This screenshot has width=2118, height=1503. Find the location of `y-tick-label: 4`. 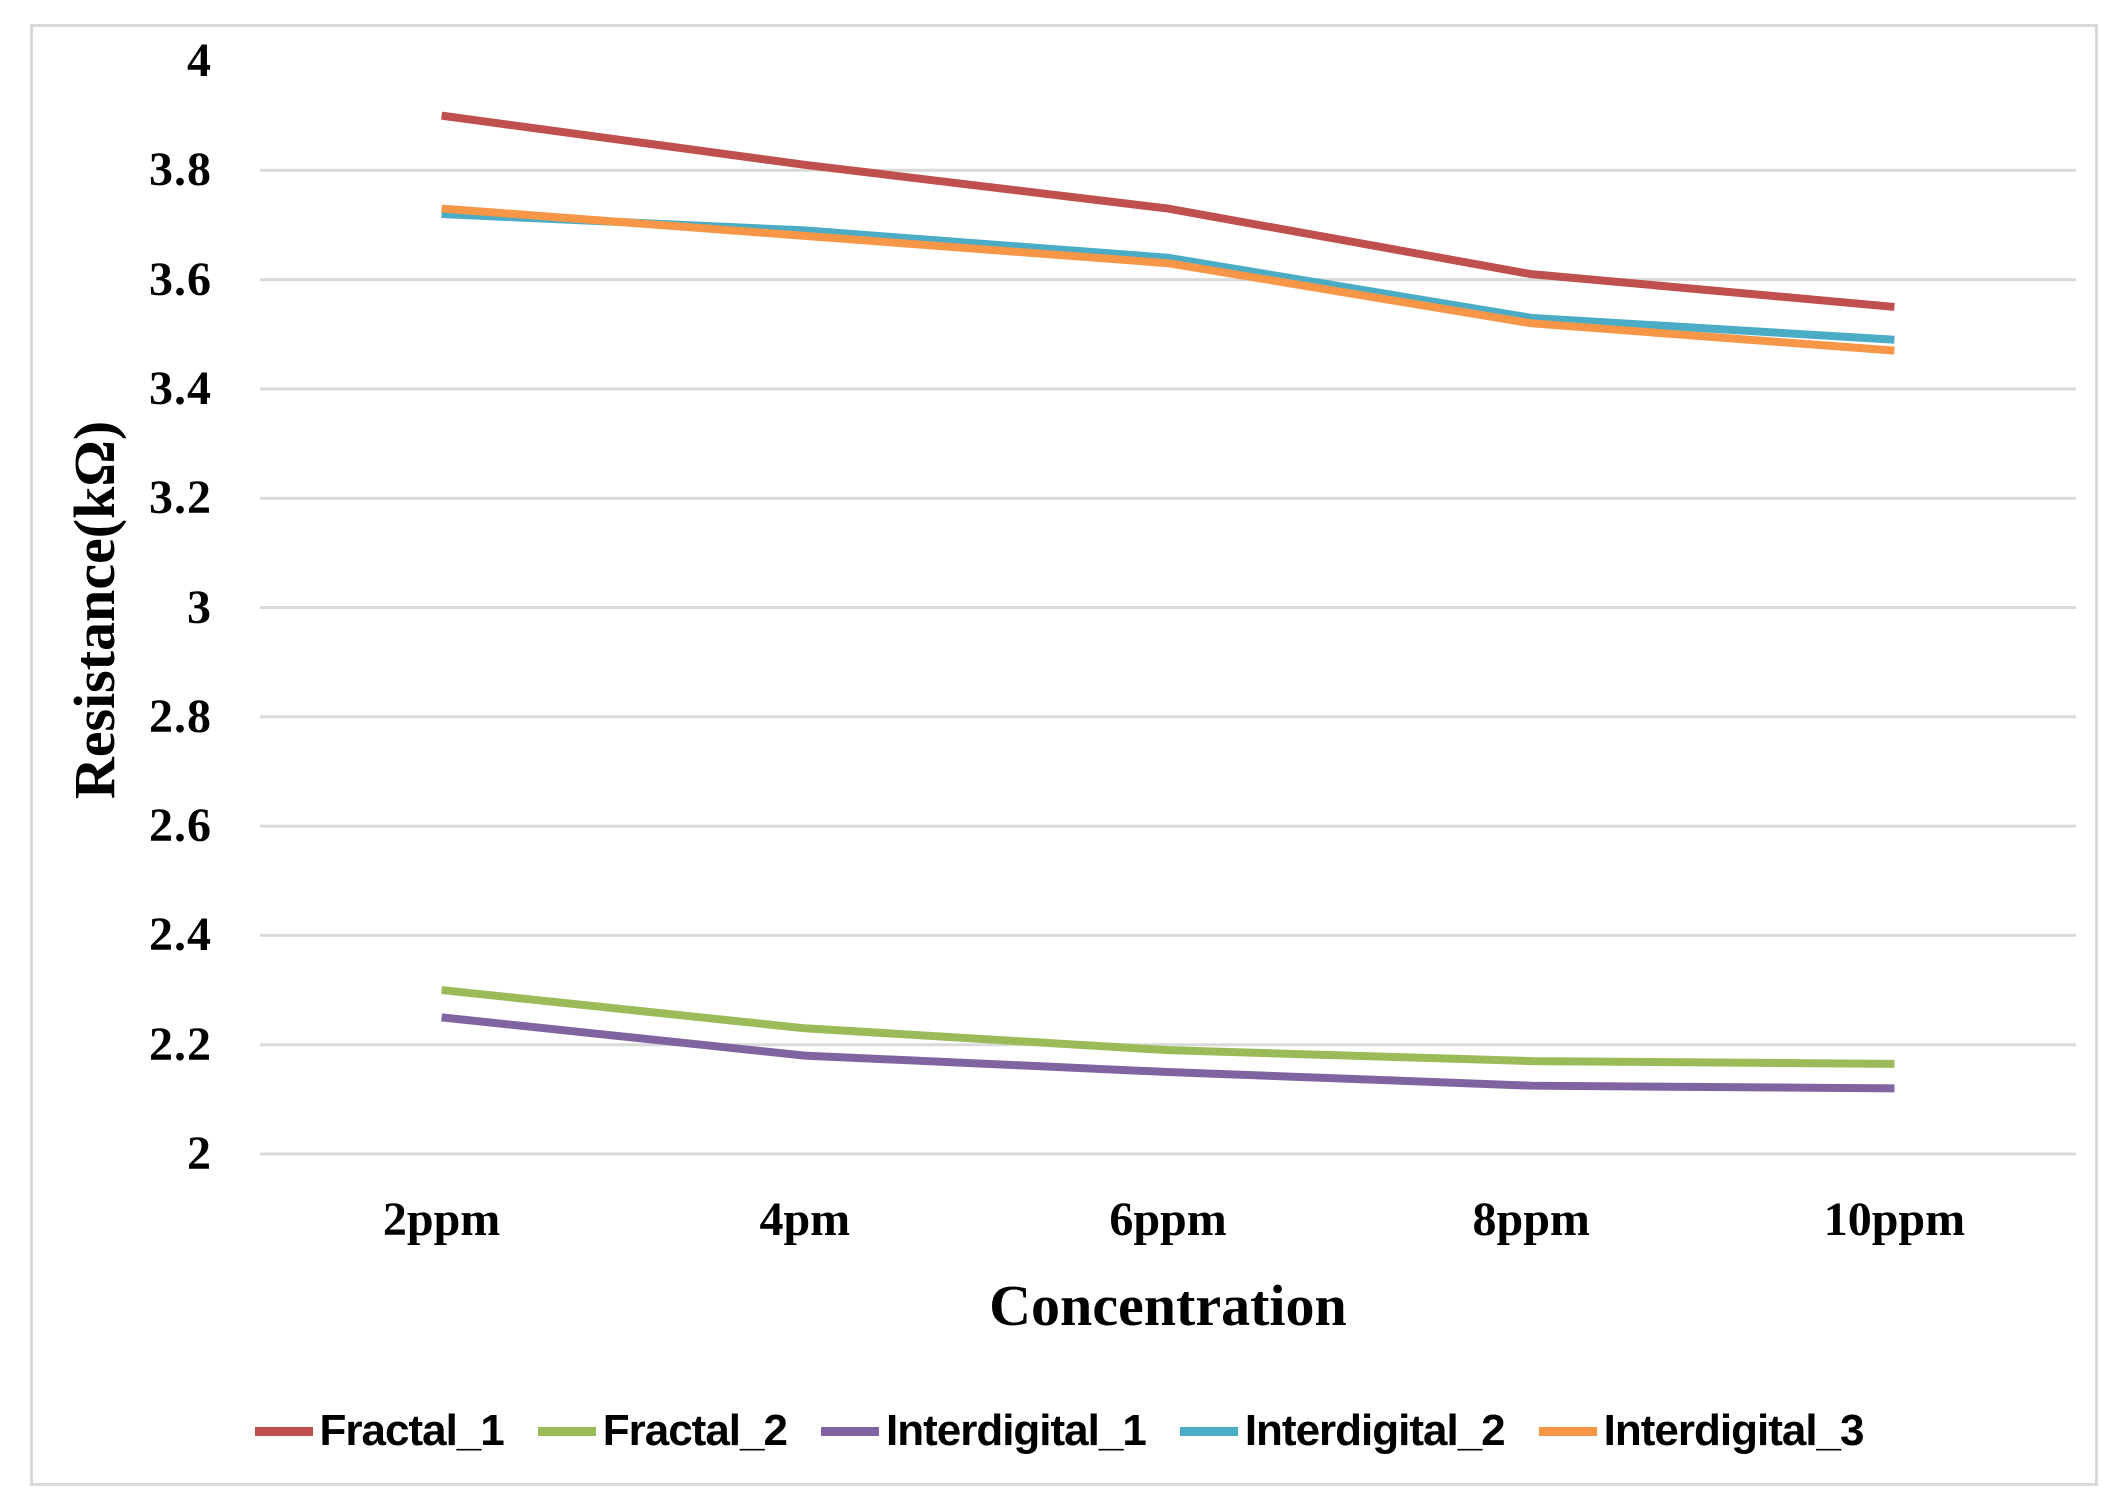

y-tick-label: 4 is located at coordinates (199, 60).